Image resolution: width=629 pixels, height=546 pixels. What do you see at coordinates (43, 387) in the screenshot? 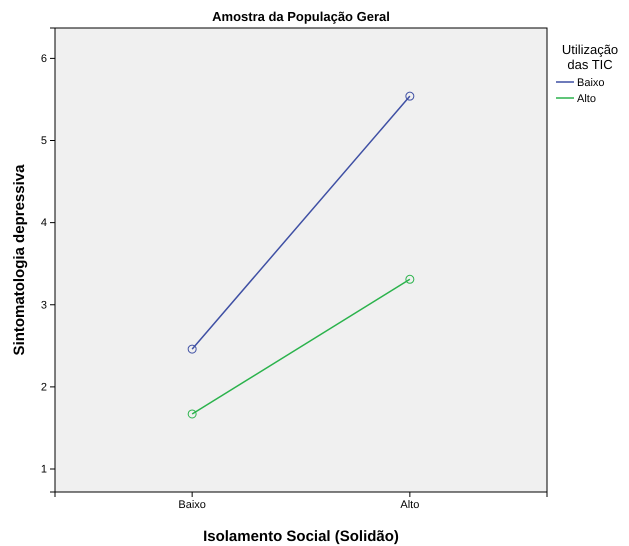
I see `y-tick-label: 2` at bounding box center [43, 387].